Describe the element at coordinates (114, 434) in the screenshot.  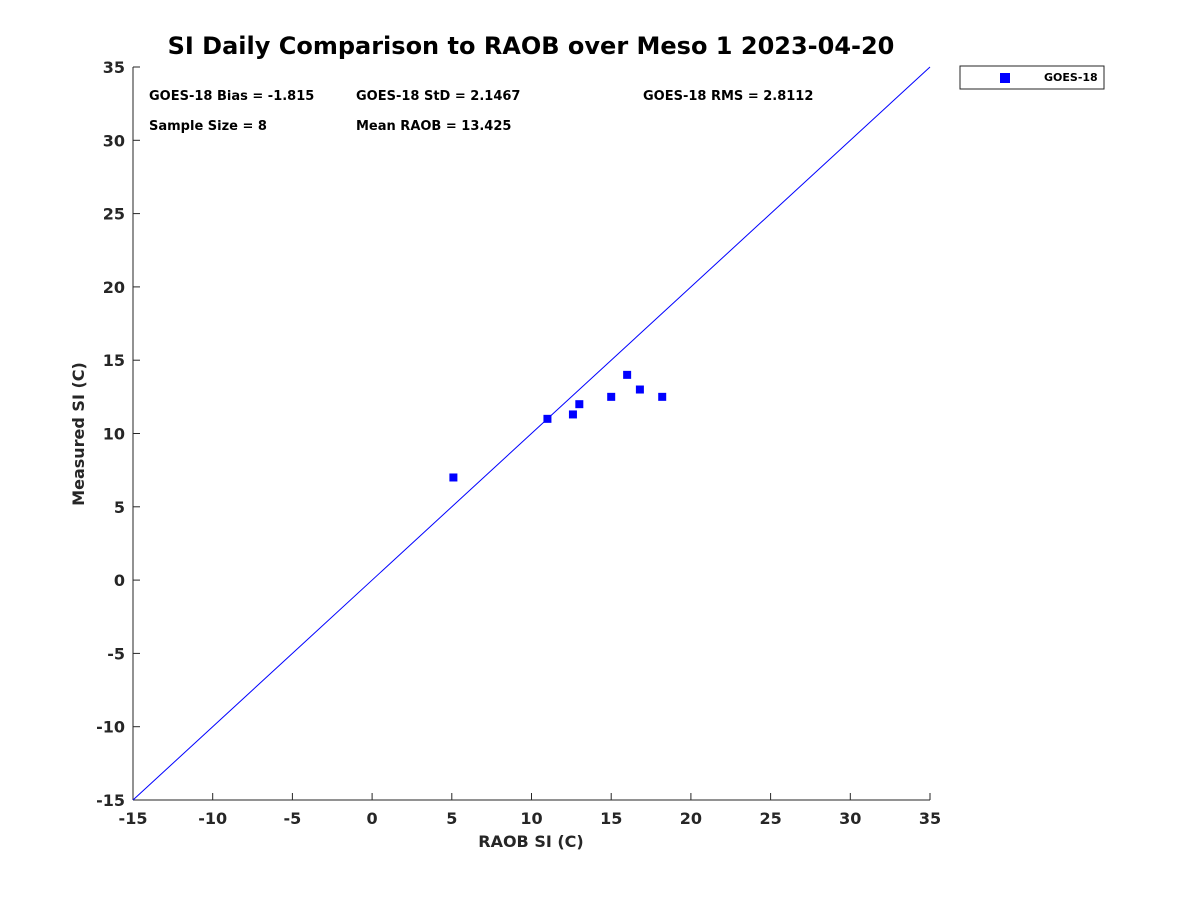
I see `y-tick-label: 10` at that location.